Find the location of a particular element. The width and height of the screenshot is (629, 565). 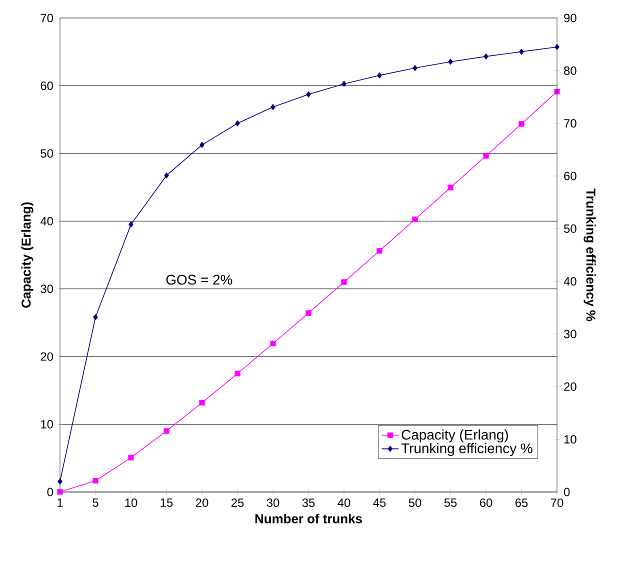

annotation: GOS = 2% is located at coordinates (199, 279).